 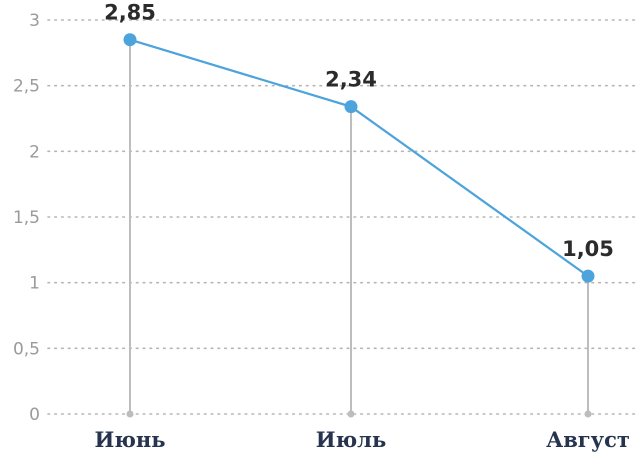 I want to click on y-axis-ticks: 3 2,5 2 1,5 1 0,5 0, so click(x=26, y=218).